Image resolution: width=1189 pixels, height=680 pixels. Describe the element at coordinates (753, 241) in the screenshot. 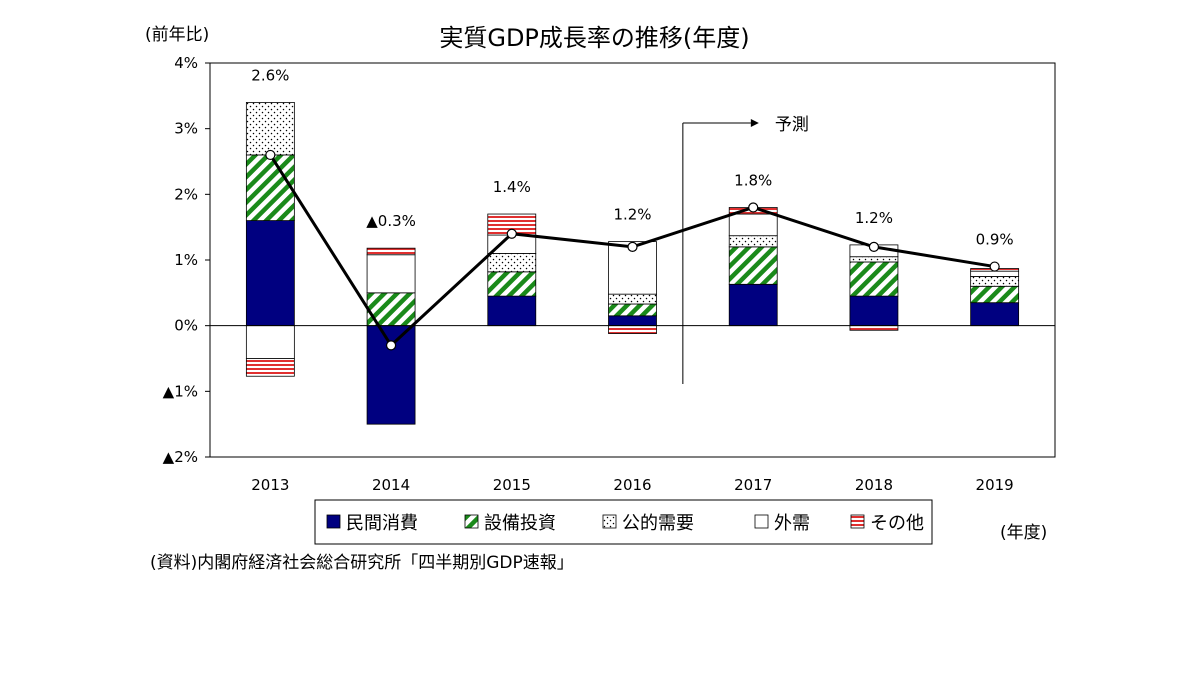

I see `bar-public-2017` at that location.